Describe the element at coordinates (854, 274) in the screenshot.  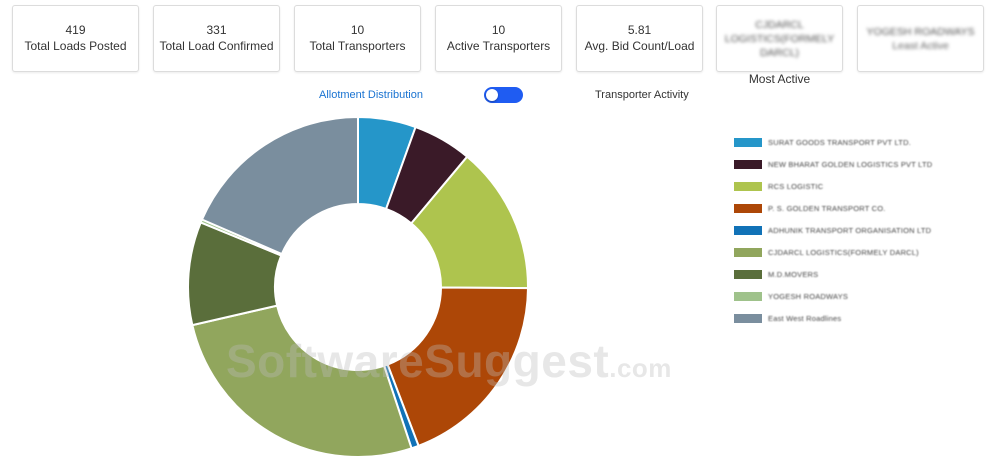
I see `legend-item-7: M.D.MOVERS` at that location.